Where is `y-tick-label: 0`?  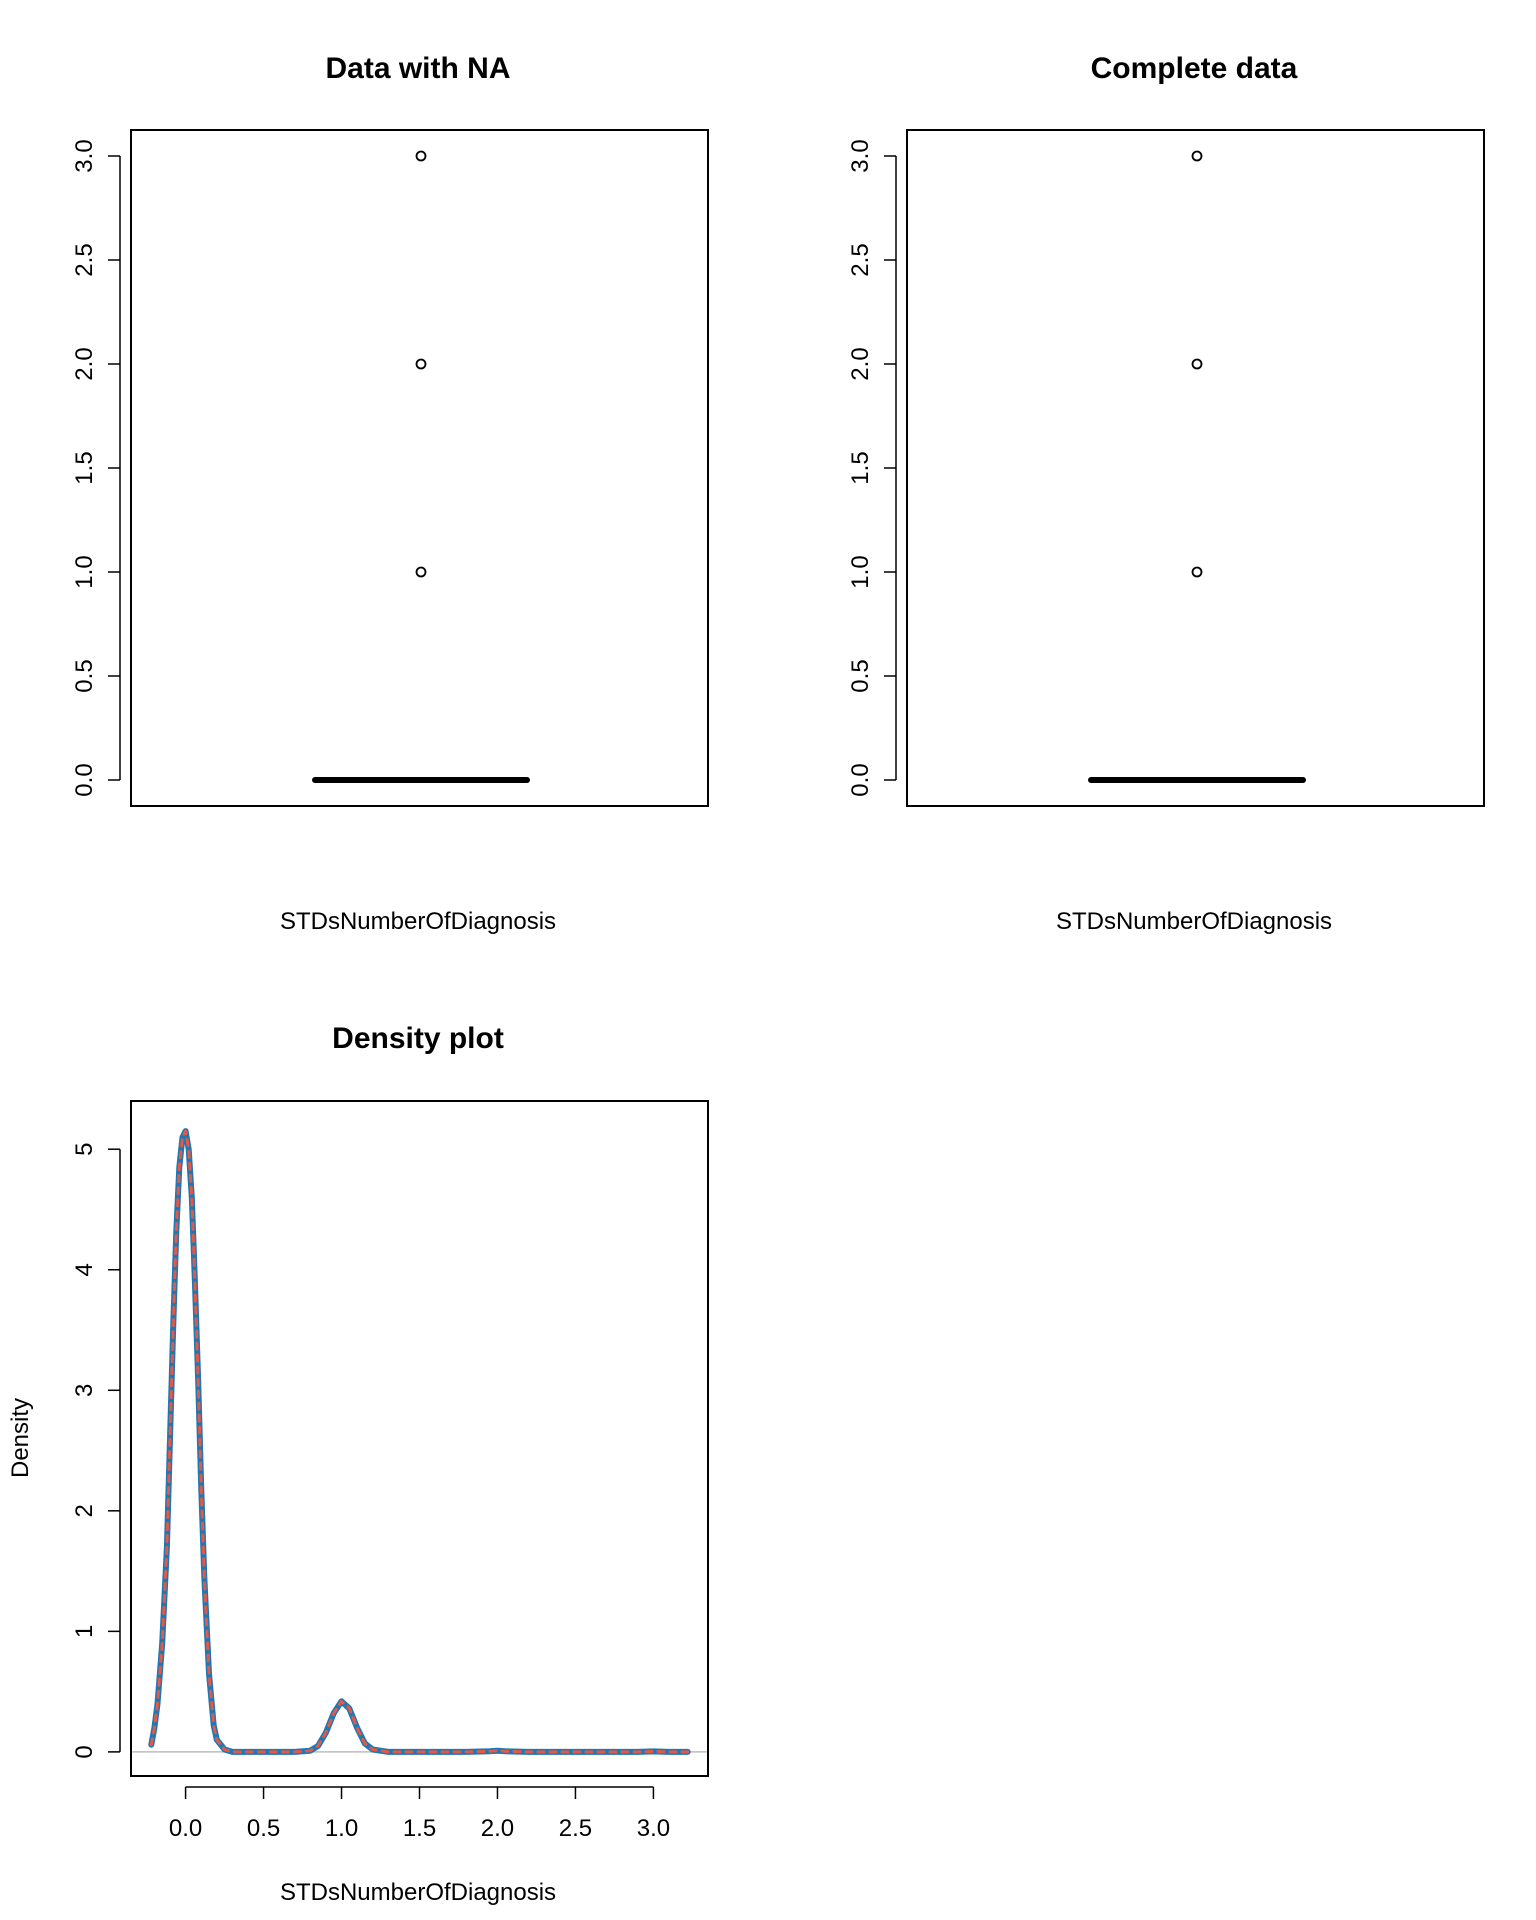
y-tick-label: 0 is located at coordinates (84, 1751).